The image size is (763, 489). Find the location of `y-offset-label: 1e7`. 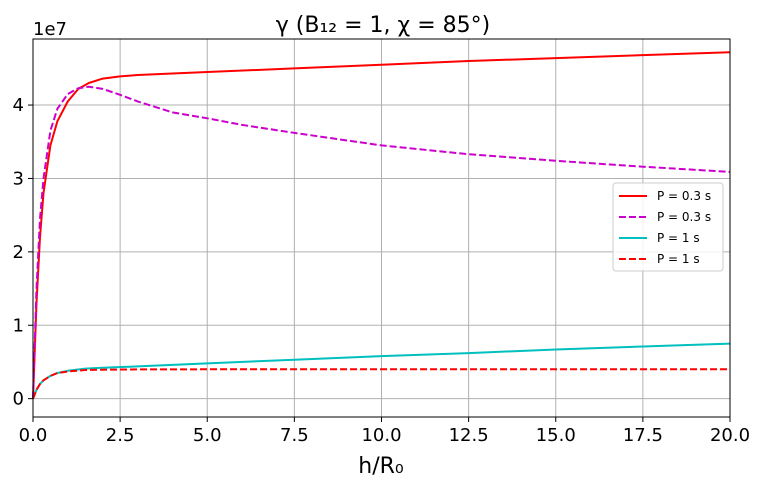

y-offset-label: 1e7 is located at coordinates (50, 29).